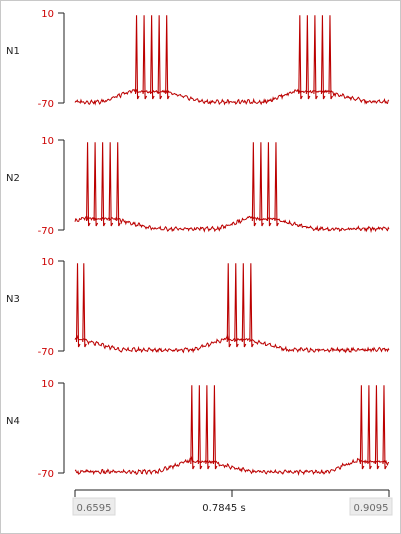 The height and width of the screenshot is (534, 401). Describe the element at coordinates (232, 502) in the screenshot. I see `x-axis: 0.6595 0.7845 s 0.9095` at that location.